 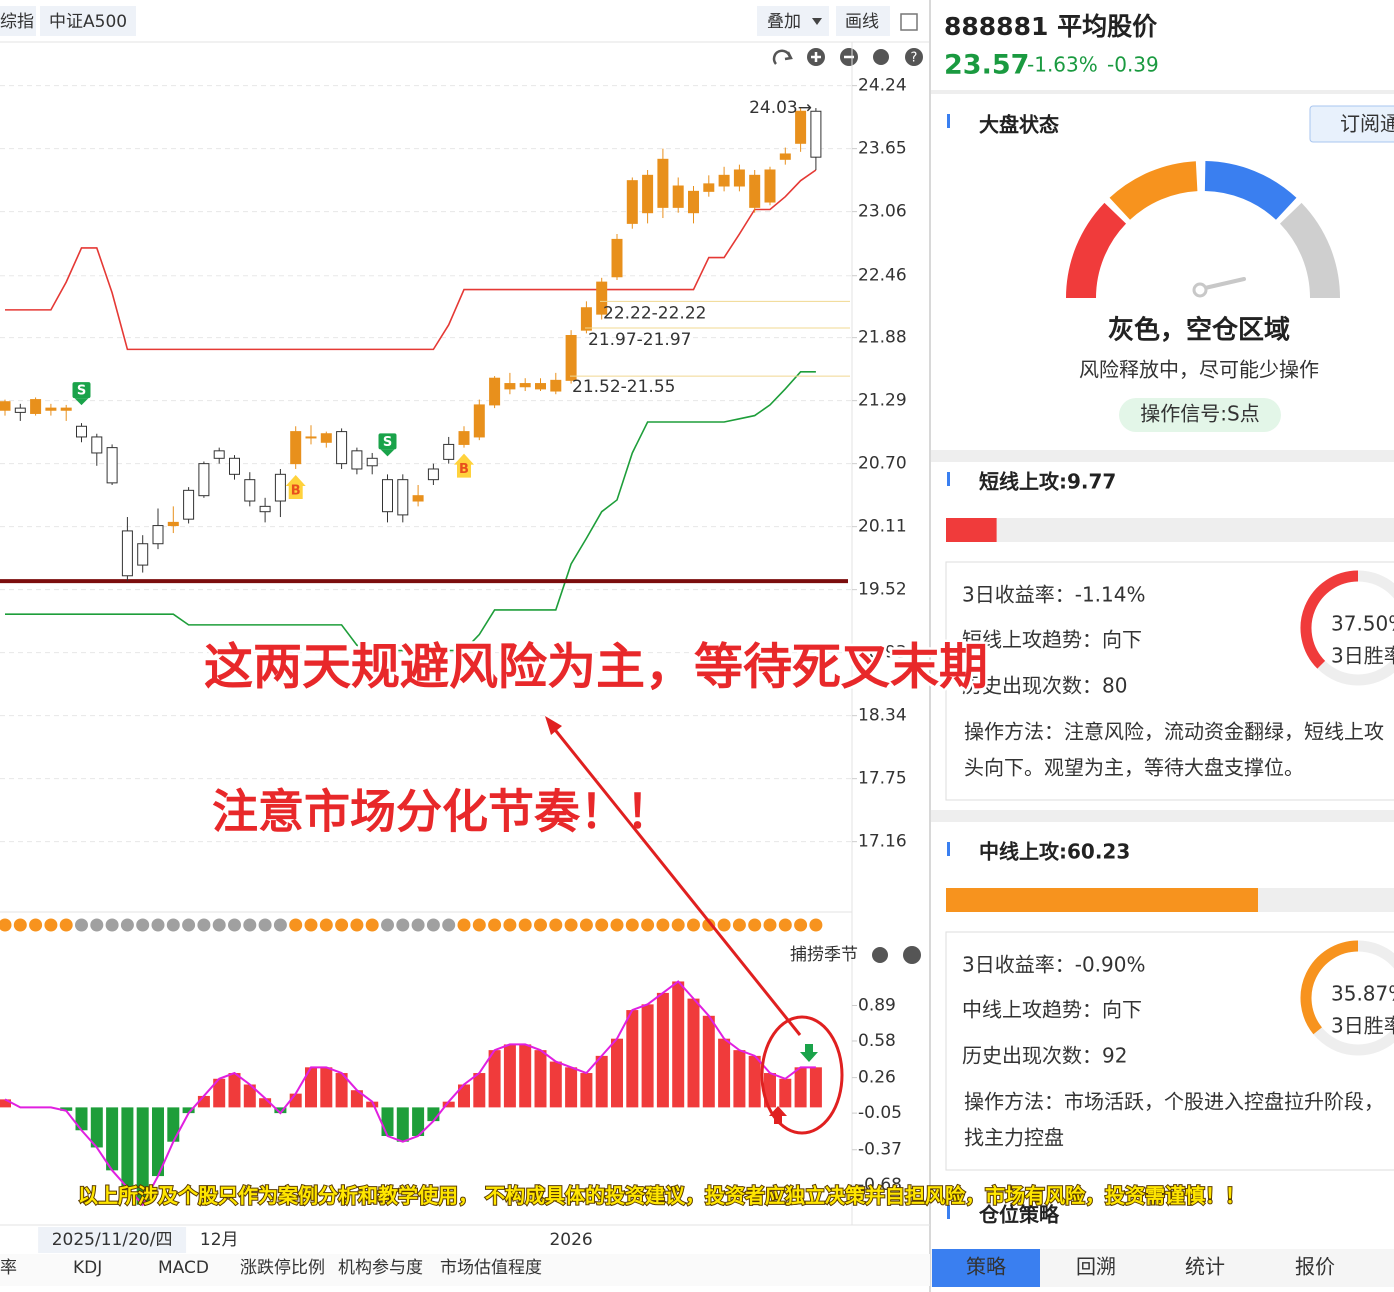 What do you see at coordinates (295, 486) in the screenshot?
I see `buy-signal` at bounding box center [295, 486].